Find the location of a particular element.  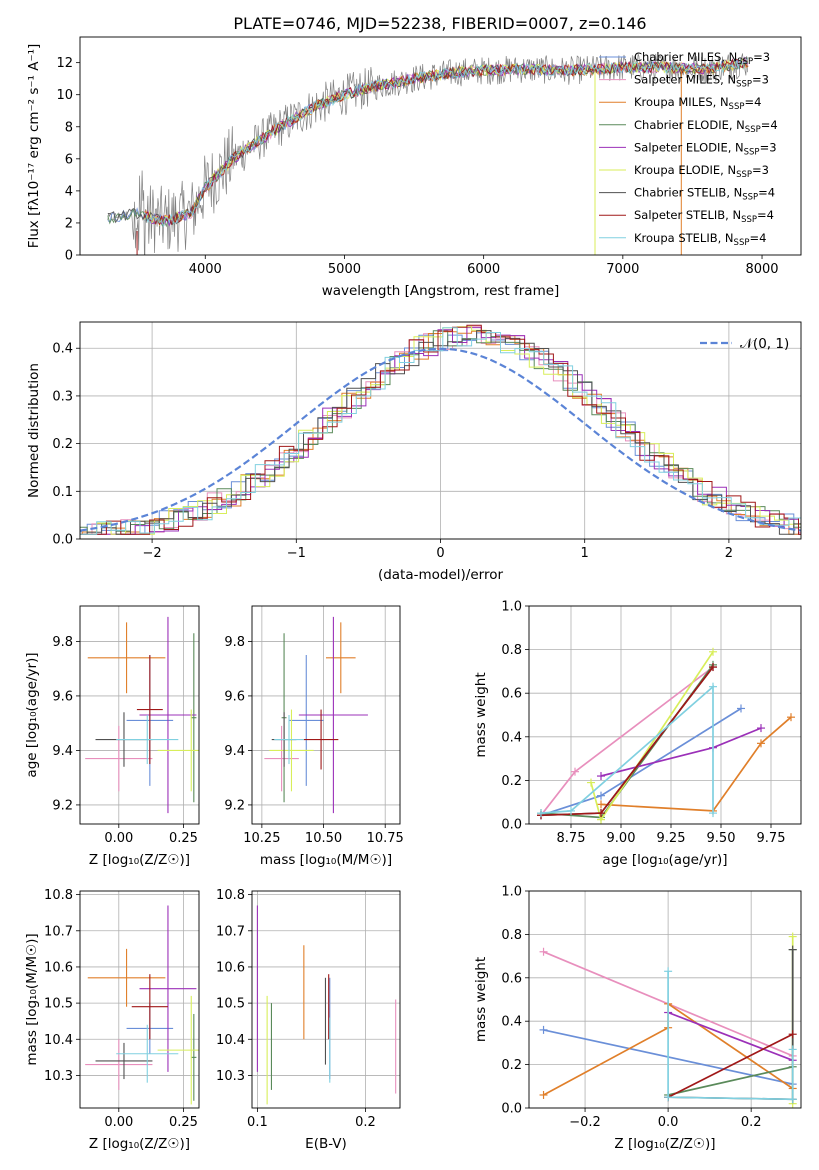

x-tick-label: 10.75 is located at coordinates (385, 838).